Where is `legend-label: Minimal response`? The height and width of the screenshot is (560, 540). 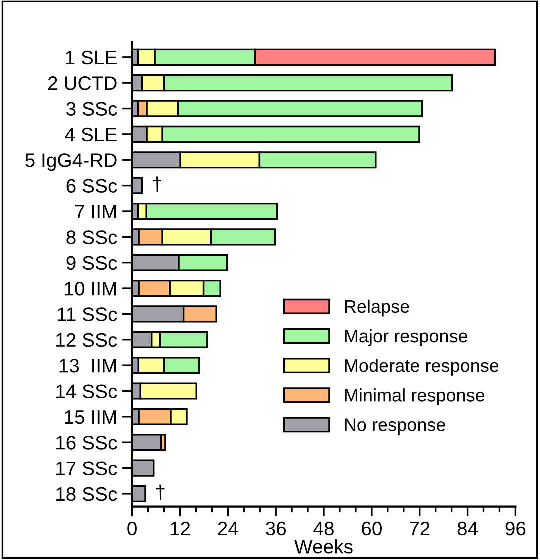 legend-label: Minimal response is located at coordinates (415, 397).